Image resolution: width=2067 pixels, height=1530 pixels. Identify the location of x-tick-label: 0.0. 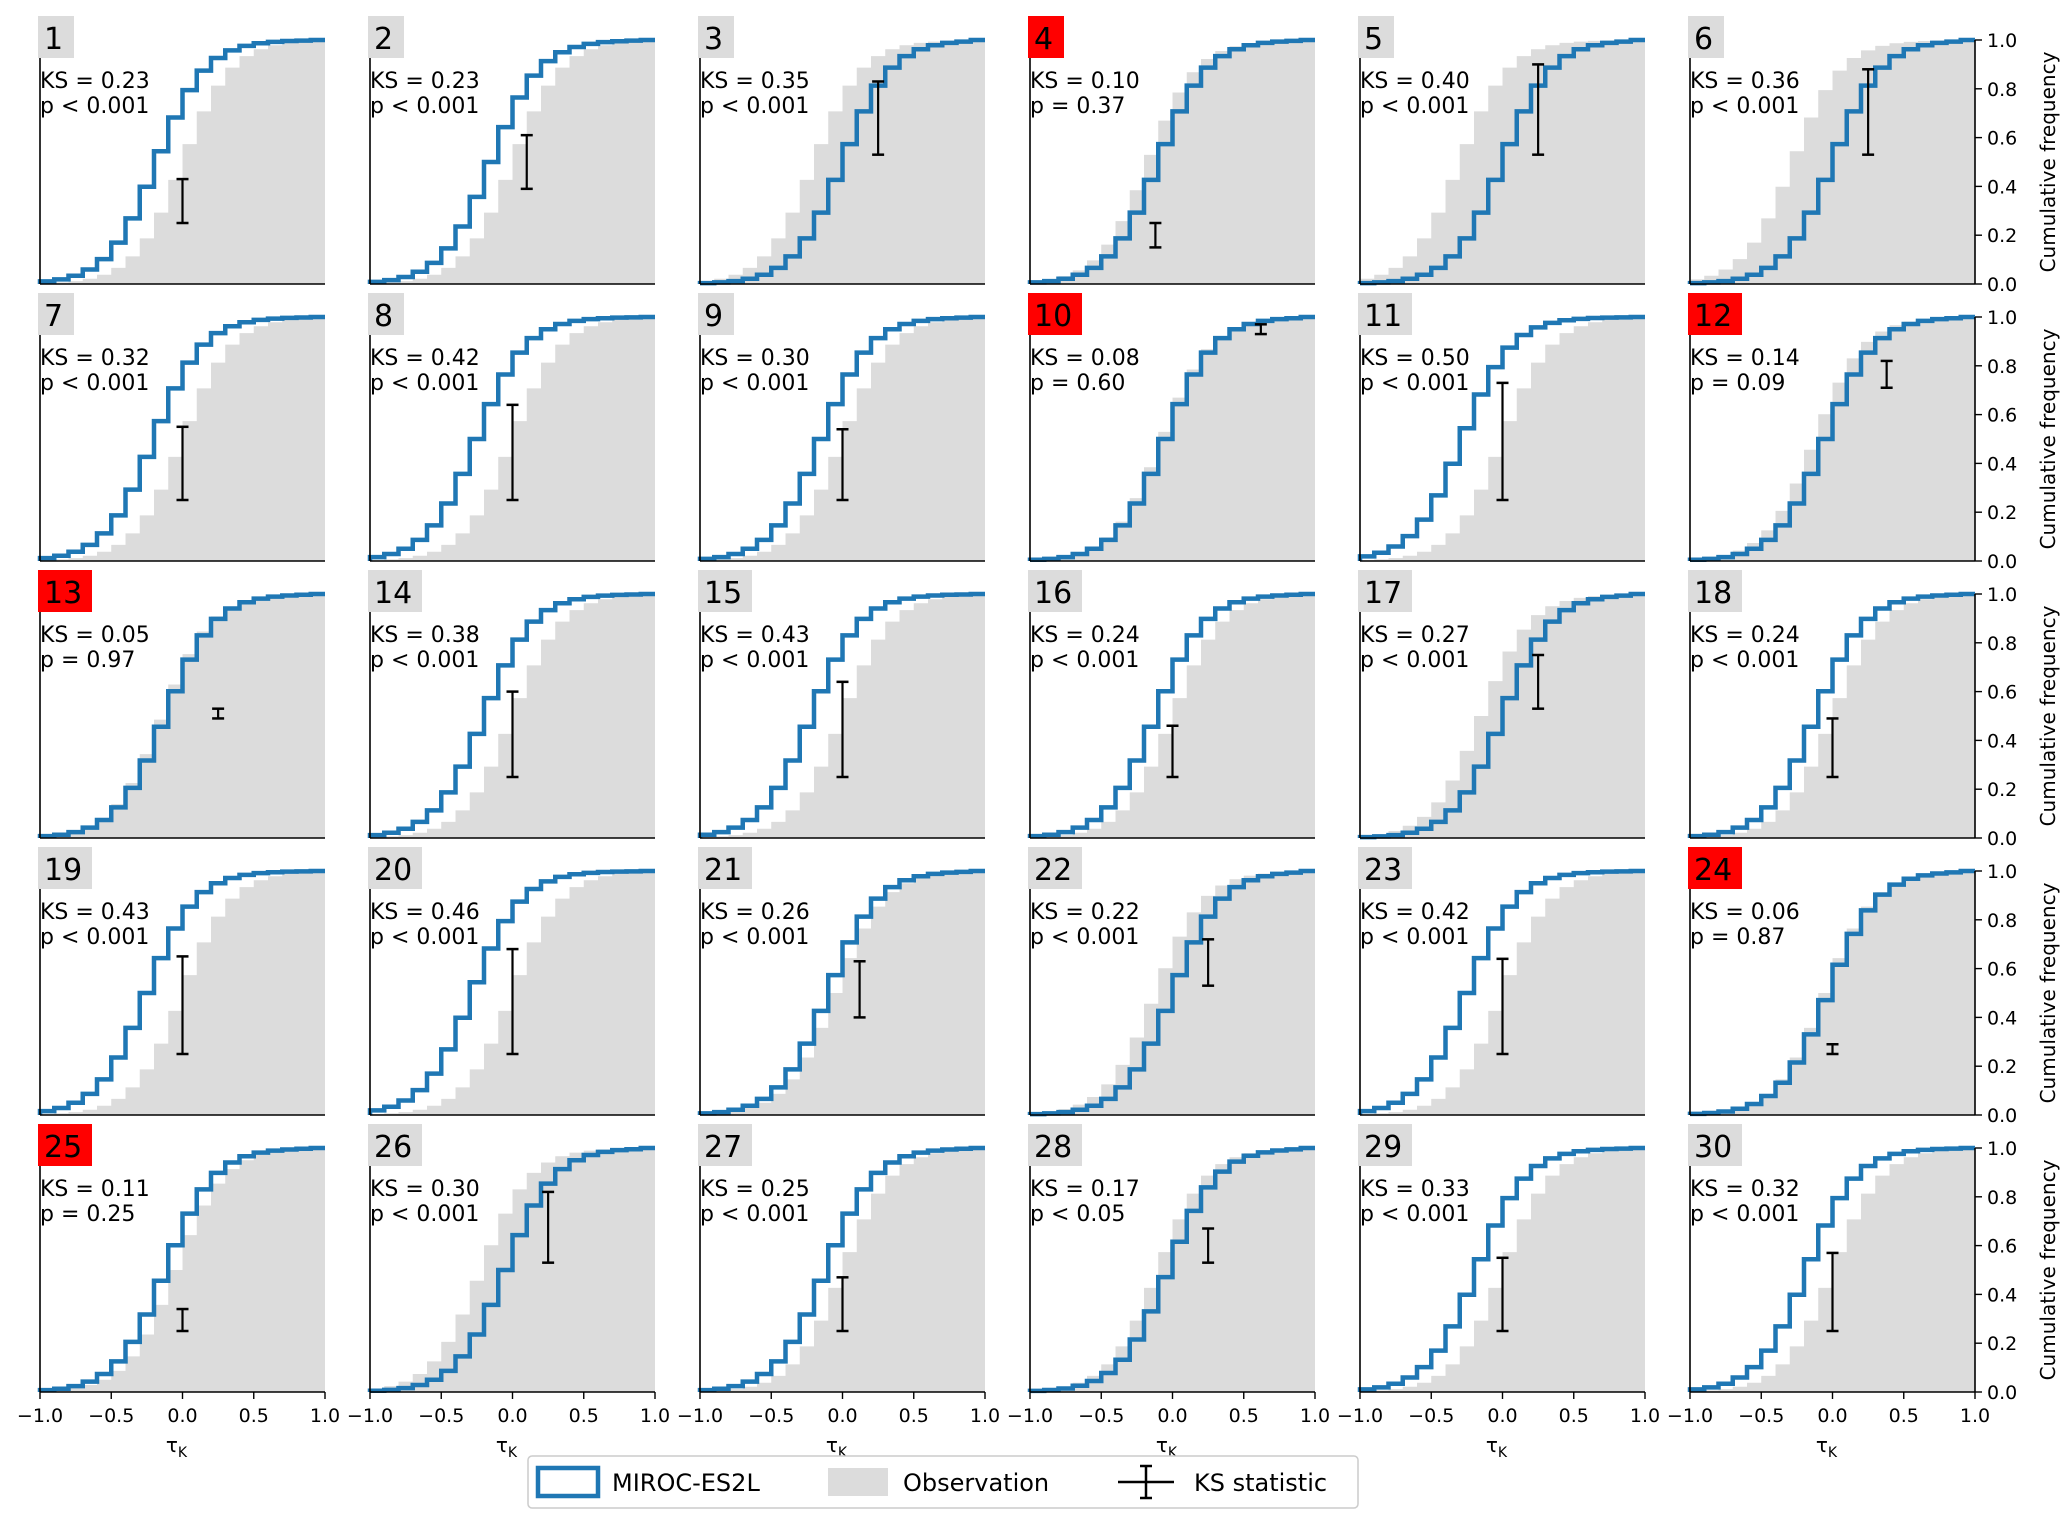
(1832, 1416).